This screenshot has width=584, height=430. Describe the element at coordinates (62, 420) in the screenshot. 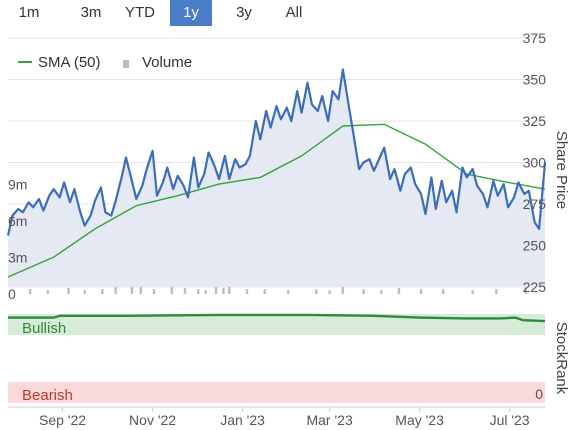

I see `x-tick-label: Sep '22` at that location.